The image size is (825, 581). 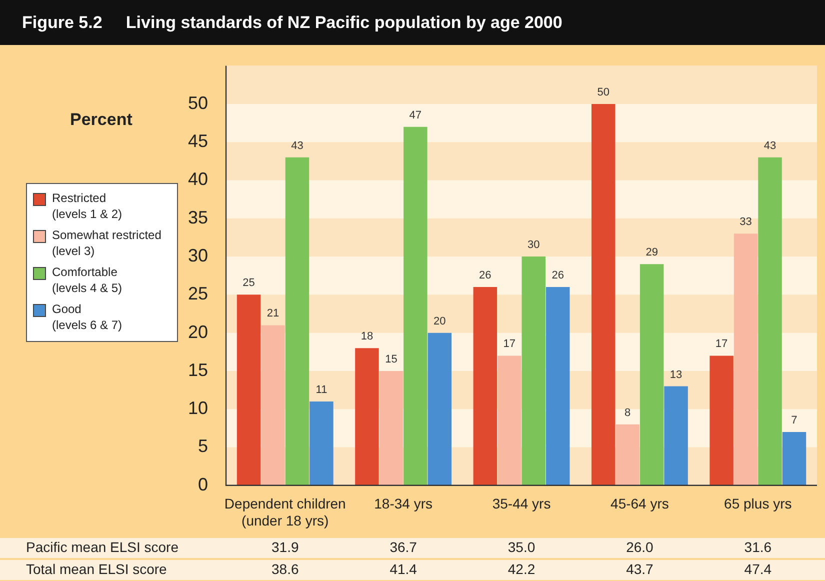 I want to click on legend-label: Good (levels 6 & 7), so click(x=87, y=317).